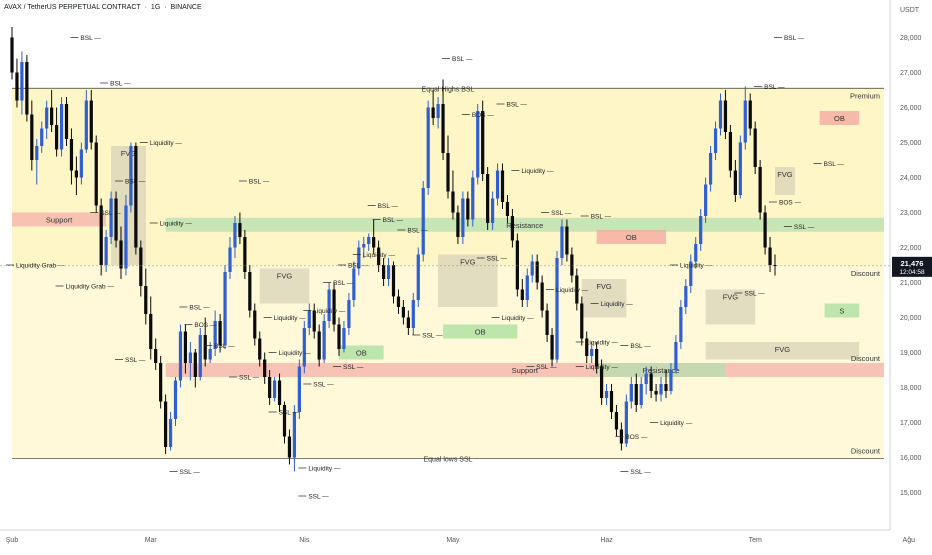 The image size is (932, 555). I want to click on annotation: BOS —, so click(477, 115).